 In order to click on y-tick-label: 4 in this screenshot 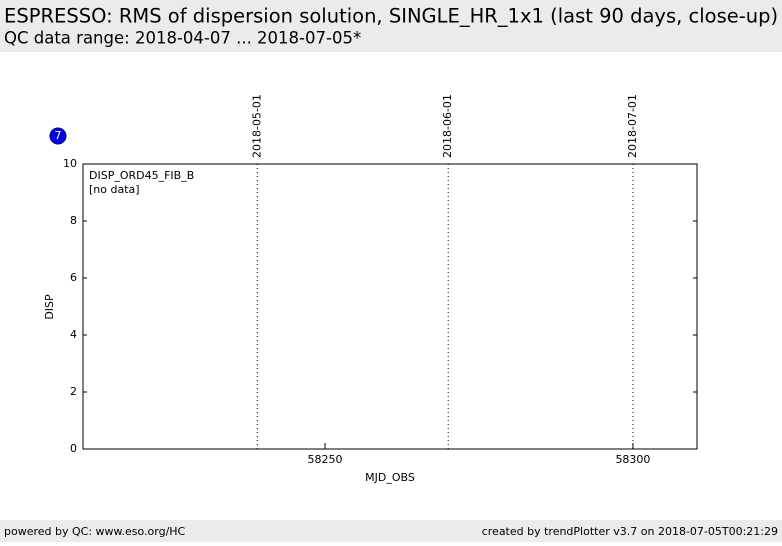, I will do `click(73, 334)`.